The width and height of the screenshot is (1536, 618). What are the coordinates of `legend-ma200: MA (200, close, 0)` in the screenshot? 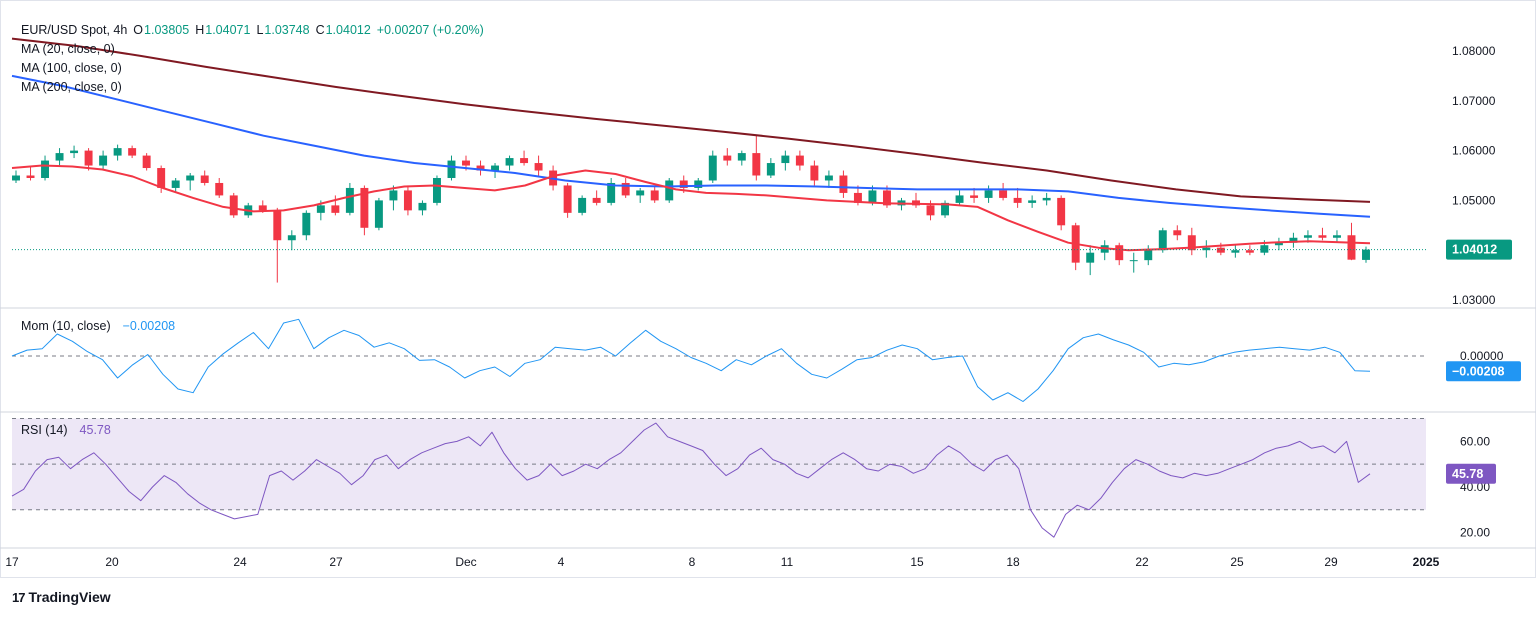 It's located at (71, 87).